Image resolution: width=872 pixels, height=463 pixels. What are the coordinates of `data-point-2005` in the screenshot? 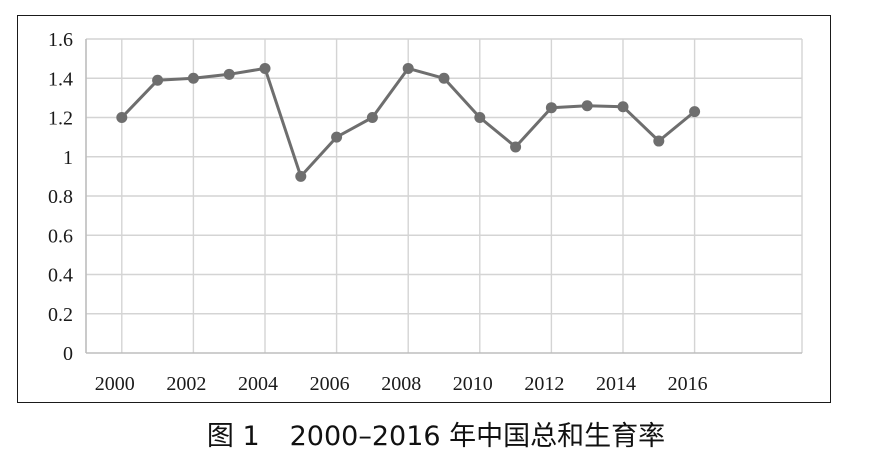 It's located at (301, 176).